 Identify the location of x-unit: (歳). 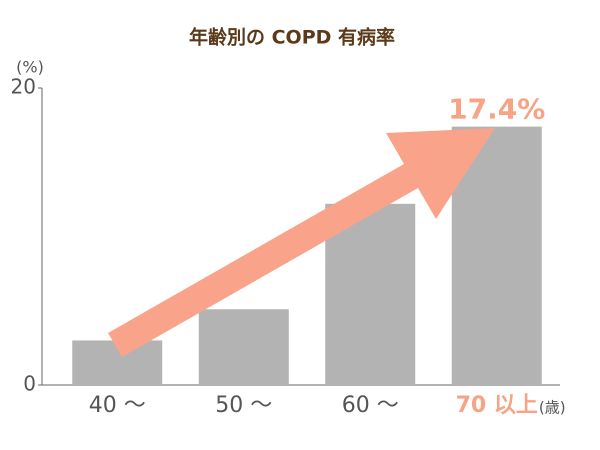
(552, 408).